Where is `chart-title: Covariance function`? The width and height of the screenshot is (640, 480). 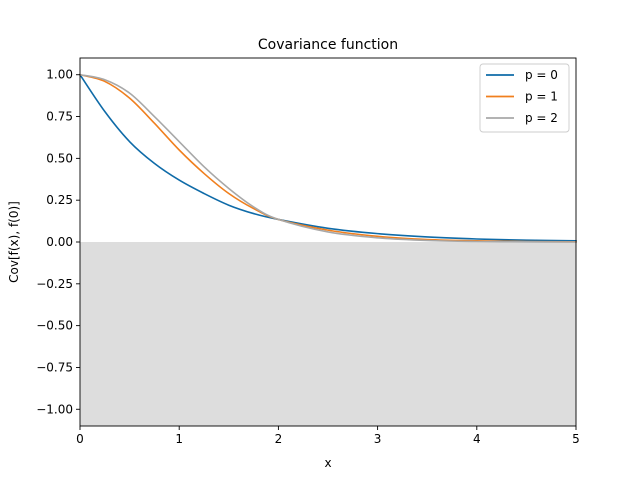
chart-title: Covariance function is located at coordinates (328, 45).